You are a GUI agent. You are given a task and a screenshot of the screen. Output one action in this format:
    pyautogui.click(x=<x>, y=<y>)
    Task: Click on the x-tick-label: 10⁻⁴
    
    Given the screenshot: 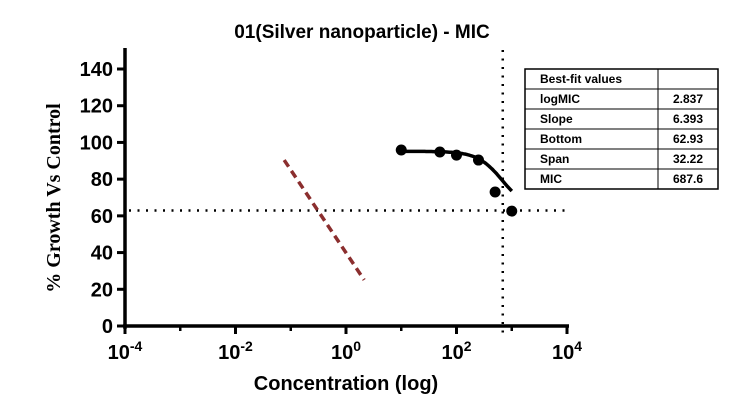 What is the action you would take?
    pyautogui.click(x=125, y=351)
    